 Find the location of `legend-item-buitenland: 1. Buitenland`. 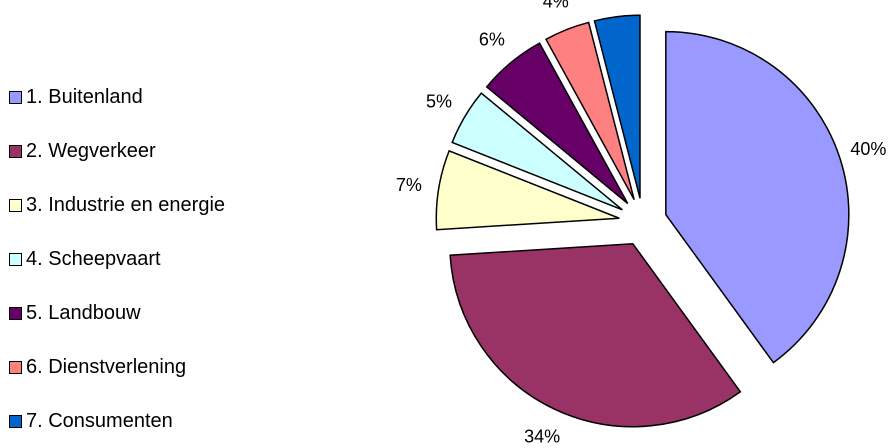

legend-item-buitenland: 1. Buitenland is located at coordinates (174, 97).